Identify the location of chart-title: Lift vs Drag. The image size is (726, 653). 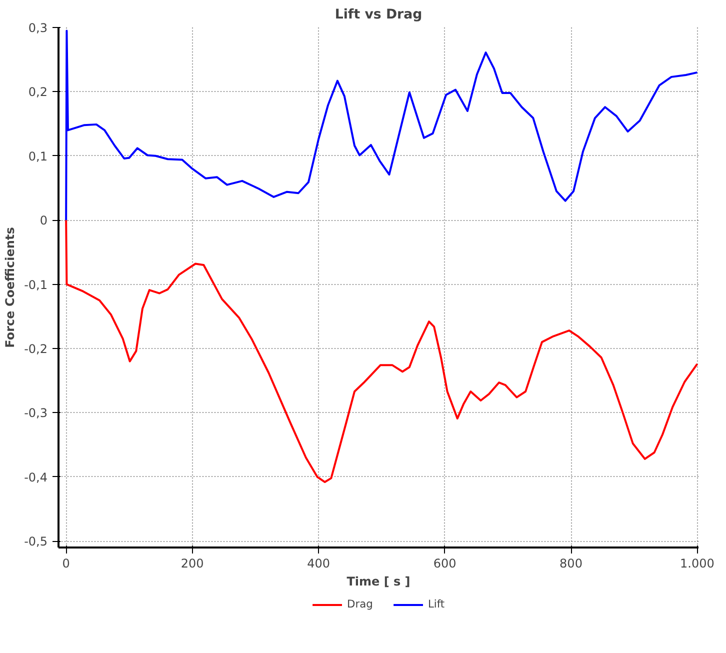
(378, 15).